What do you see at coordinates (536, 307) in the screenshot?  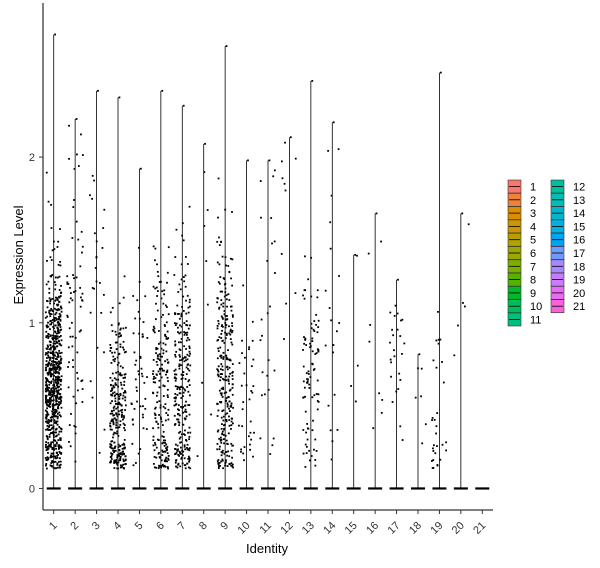 I see `legend-label: 10` at bounding box center [536, 307].